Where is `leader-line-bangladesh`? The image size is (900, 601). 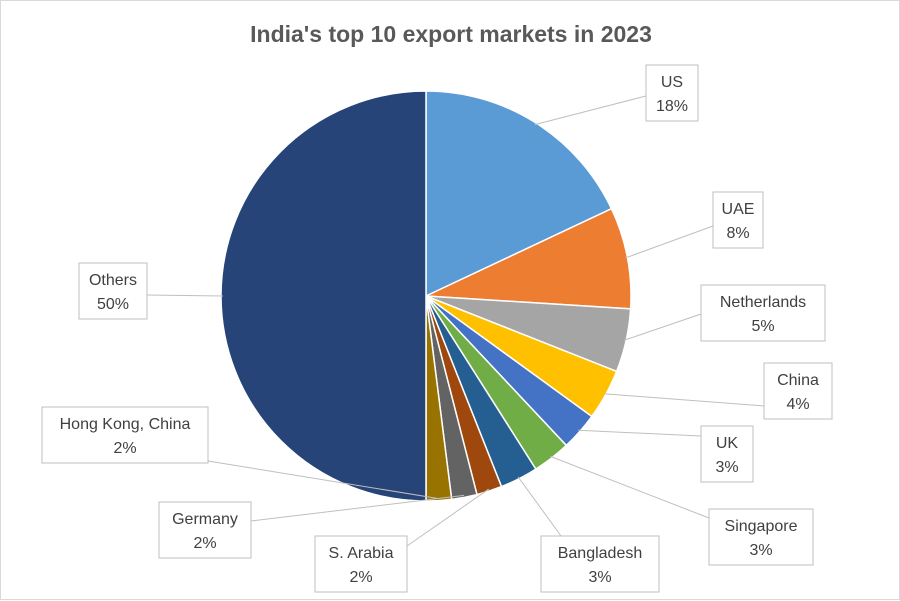 leader-line-bangladesh is located at coordinates (539, 506).